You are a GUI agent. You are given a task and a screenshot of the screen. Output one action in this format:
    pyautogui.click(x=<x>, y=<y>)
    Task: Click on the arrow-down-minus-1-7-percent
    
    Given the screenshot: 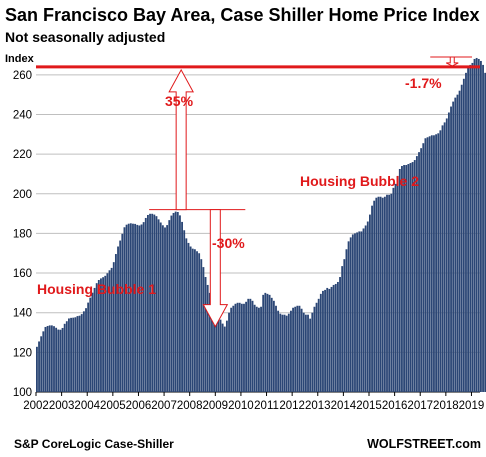 What is the action you would take?
    pyautogui.click(x=452, y=61)
    